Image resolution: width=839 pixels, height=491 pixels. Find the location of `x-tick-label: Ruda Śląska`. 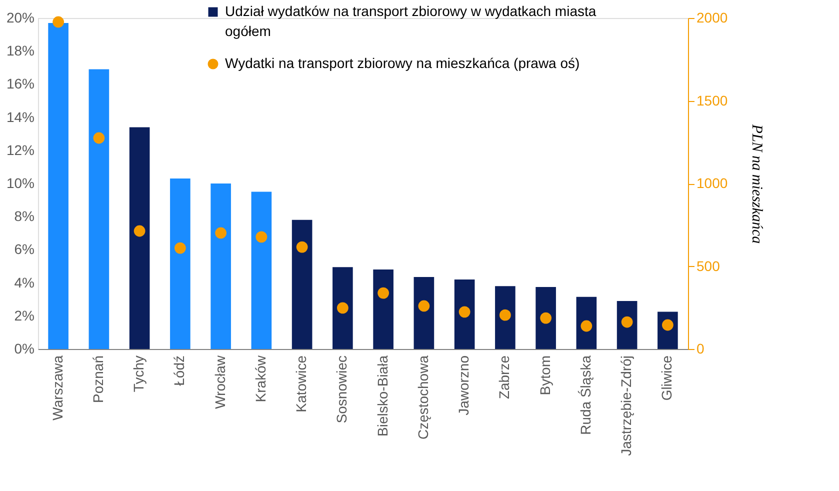

x-tick-label: Ruda Śląska is located at coordinates (585, 395).